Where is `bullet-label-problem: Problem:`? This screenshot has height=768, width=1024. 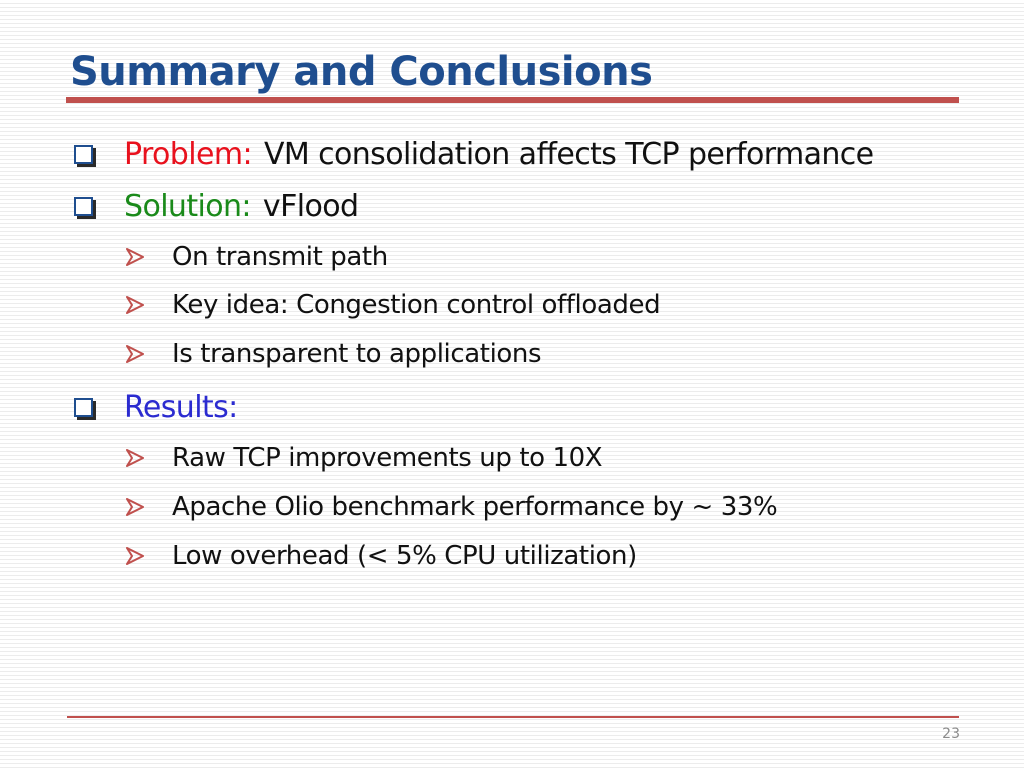 bullet-label-problem: Problem: is located at coordinates (188, 154).